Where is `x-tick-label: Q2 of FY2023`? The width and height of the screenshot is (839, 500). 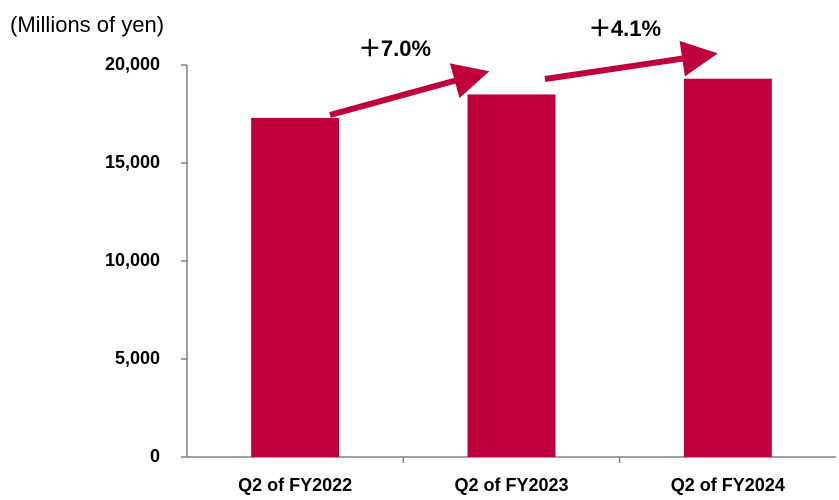 x-tick-label: Q2 of FY2023 is located at coordinates (511, 485).